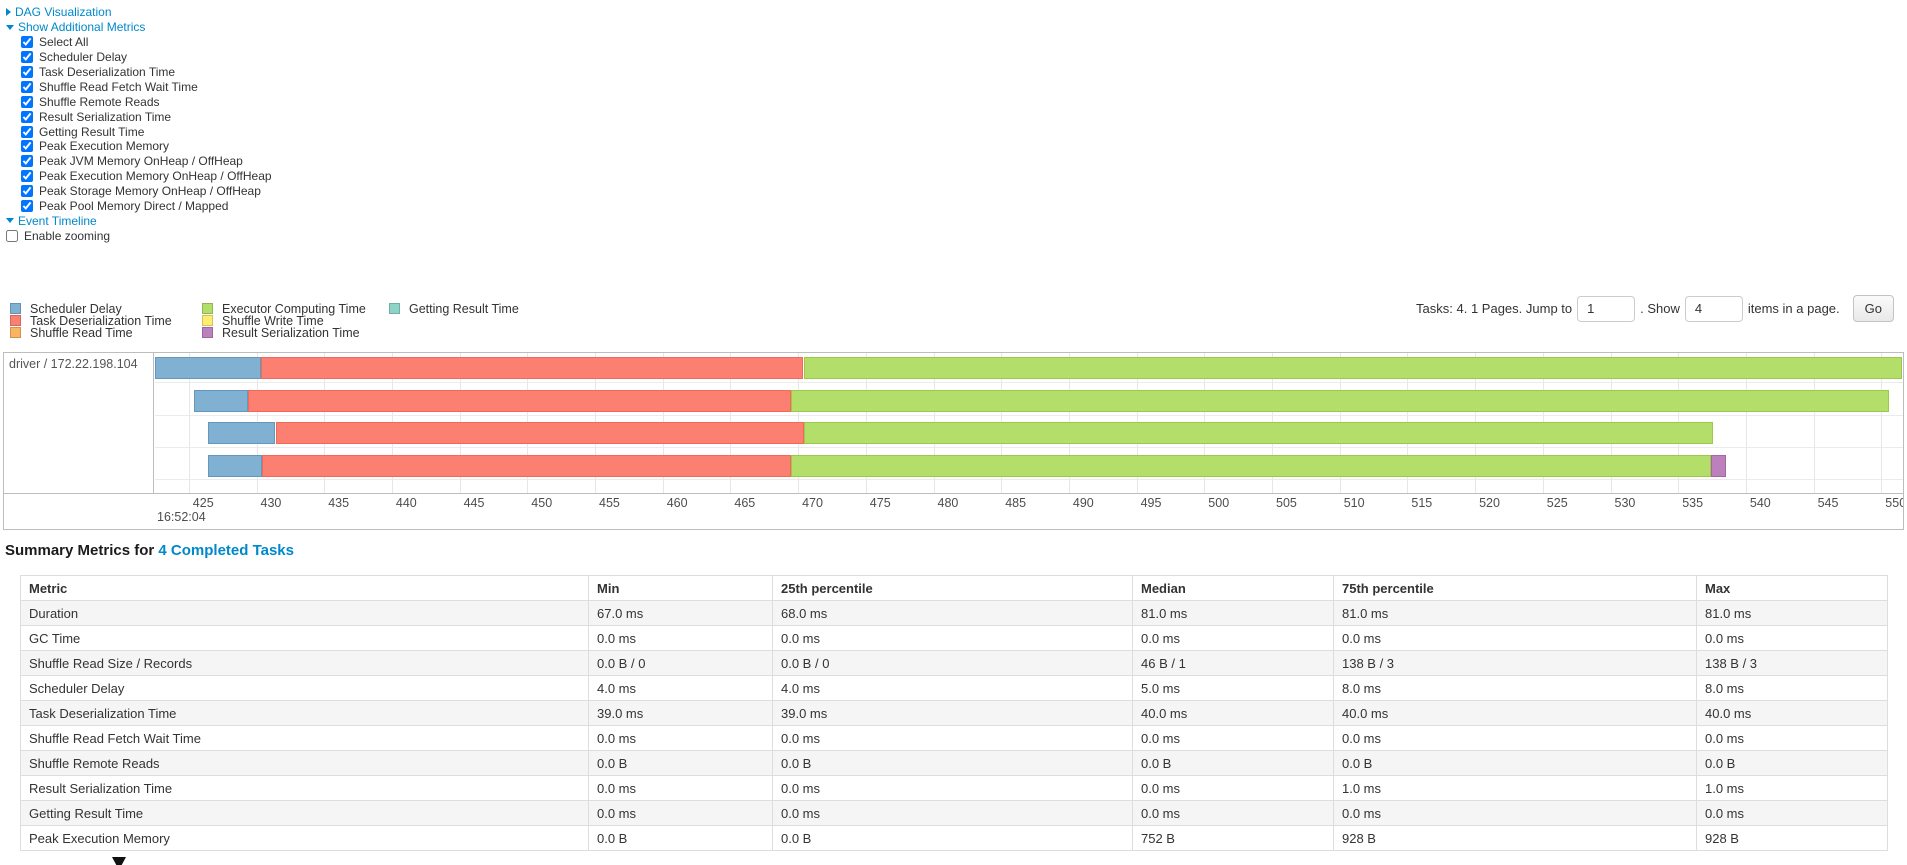  Describe the element at coordinates (1233, 663) in the screenshot. I see `metric-value-cell: 46 B / 1` at that location.